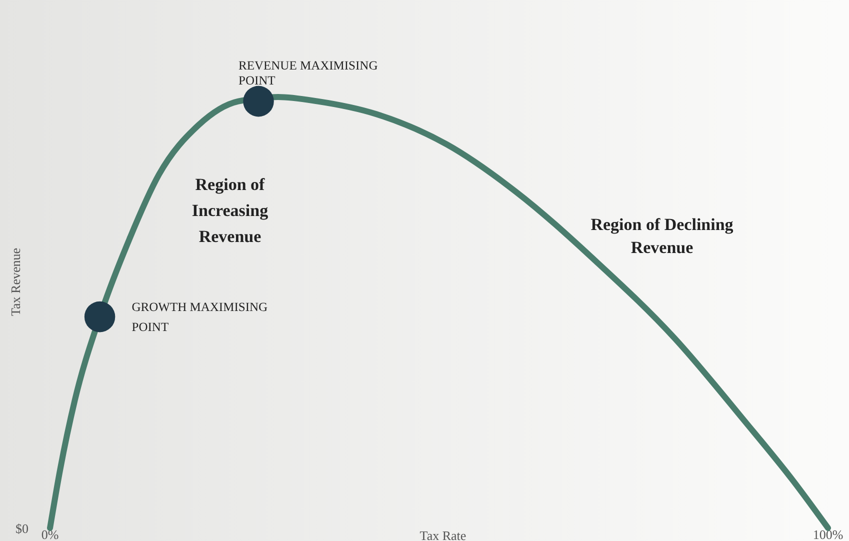 This screenshot has height=541, width=849. I want to click on x-axis-title: Tax Rate, so click(443, 534).